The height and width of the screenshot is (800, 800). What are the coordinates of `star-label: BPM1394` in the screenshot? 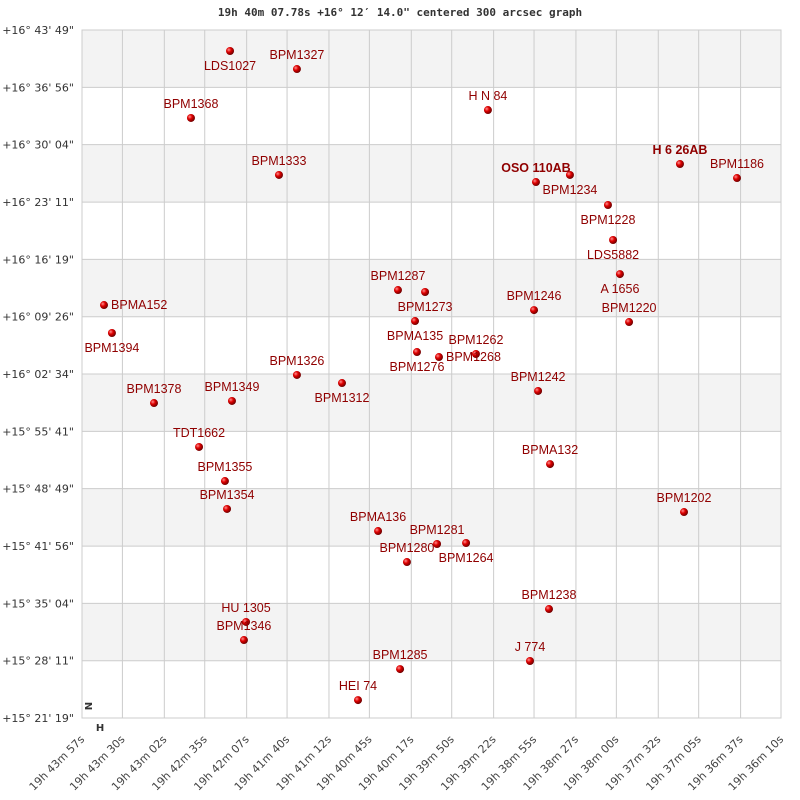 It's located at (111, 348).